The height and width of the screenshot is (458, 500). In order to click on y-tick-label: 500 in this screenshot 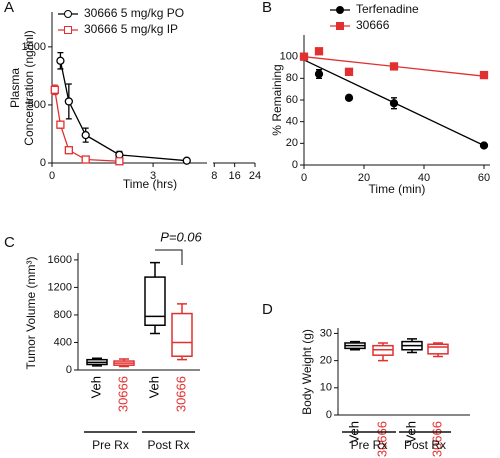, I will do `click(37, 105)`.